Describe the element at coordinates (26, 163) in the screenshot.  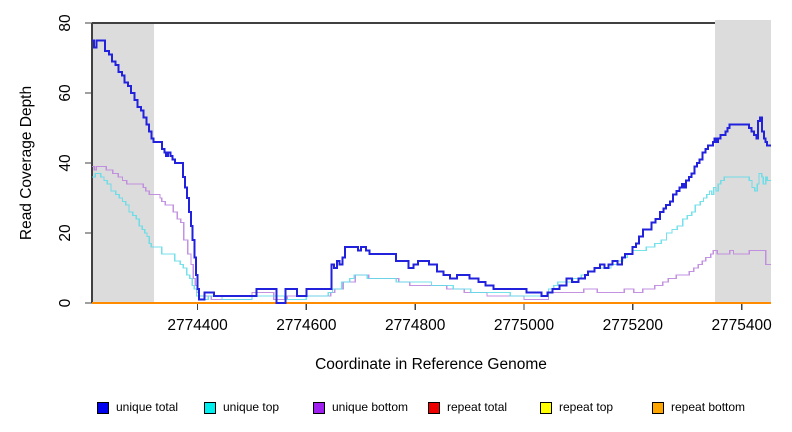
I see `y-axis-title: Read Coverage Depth` at that location.